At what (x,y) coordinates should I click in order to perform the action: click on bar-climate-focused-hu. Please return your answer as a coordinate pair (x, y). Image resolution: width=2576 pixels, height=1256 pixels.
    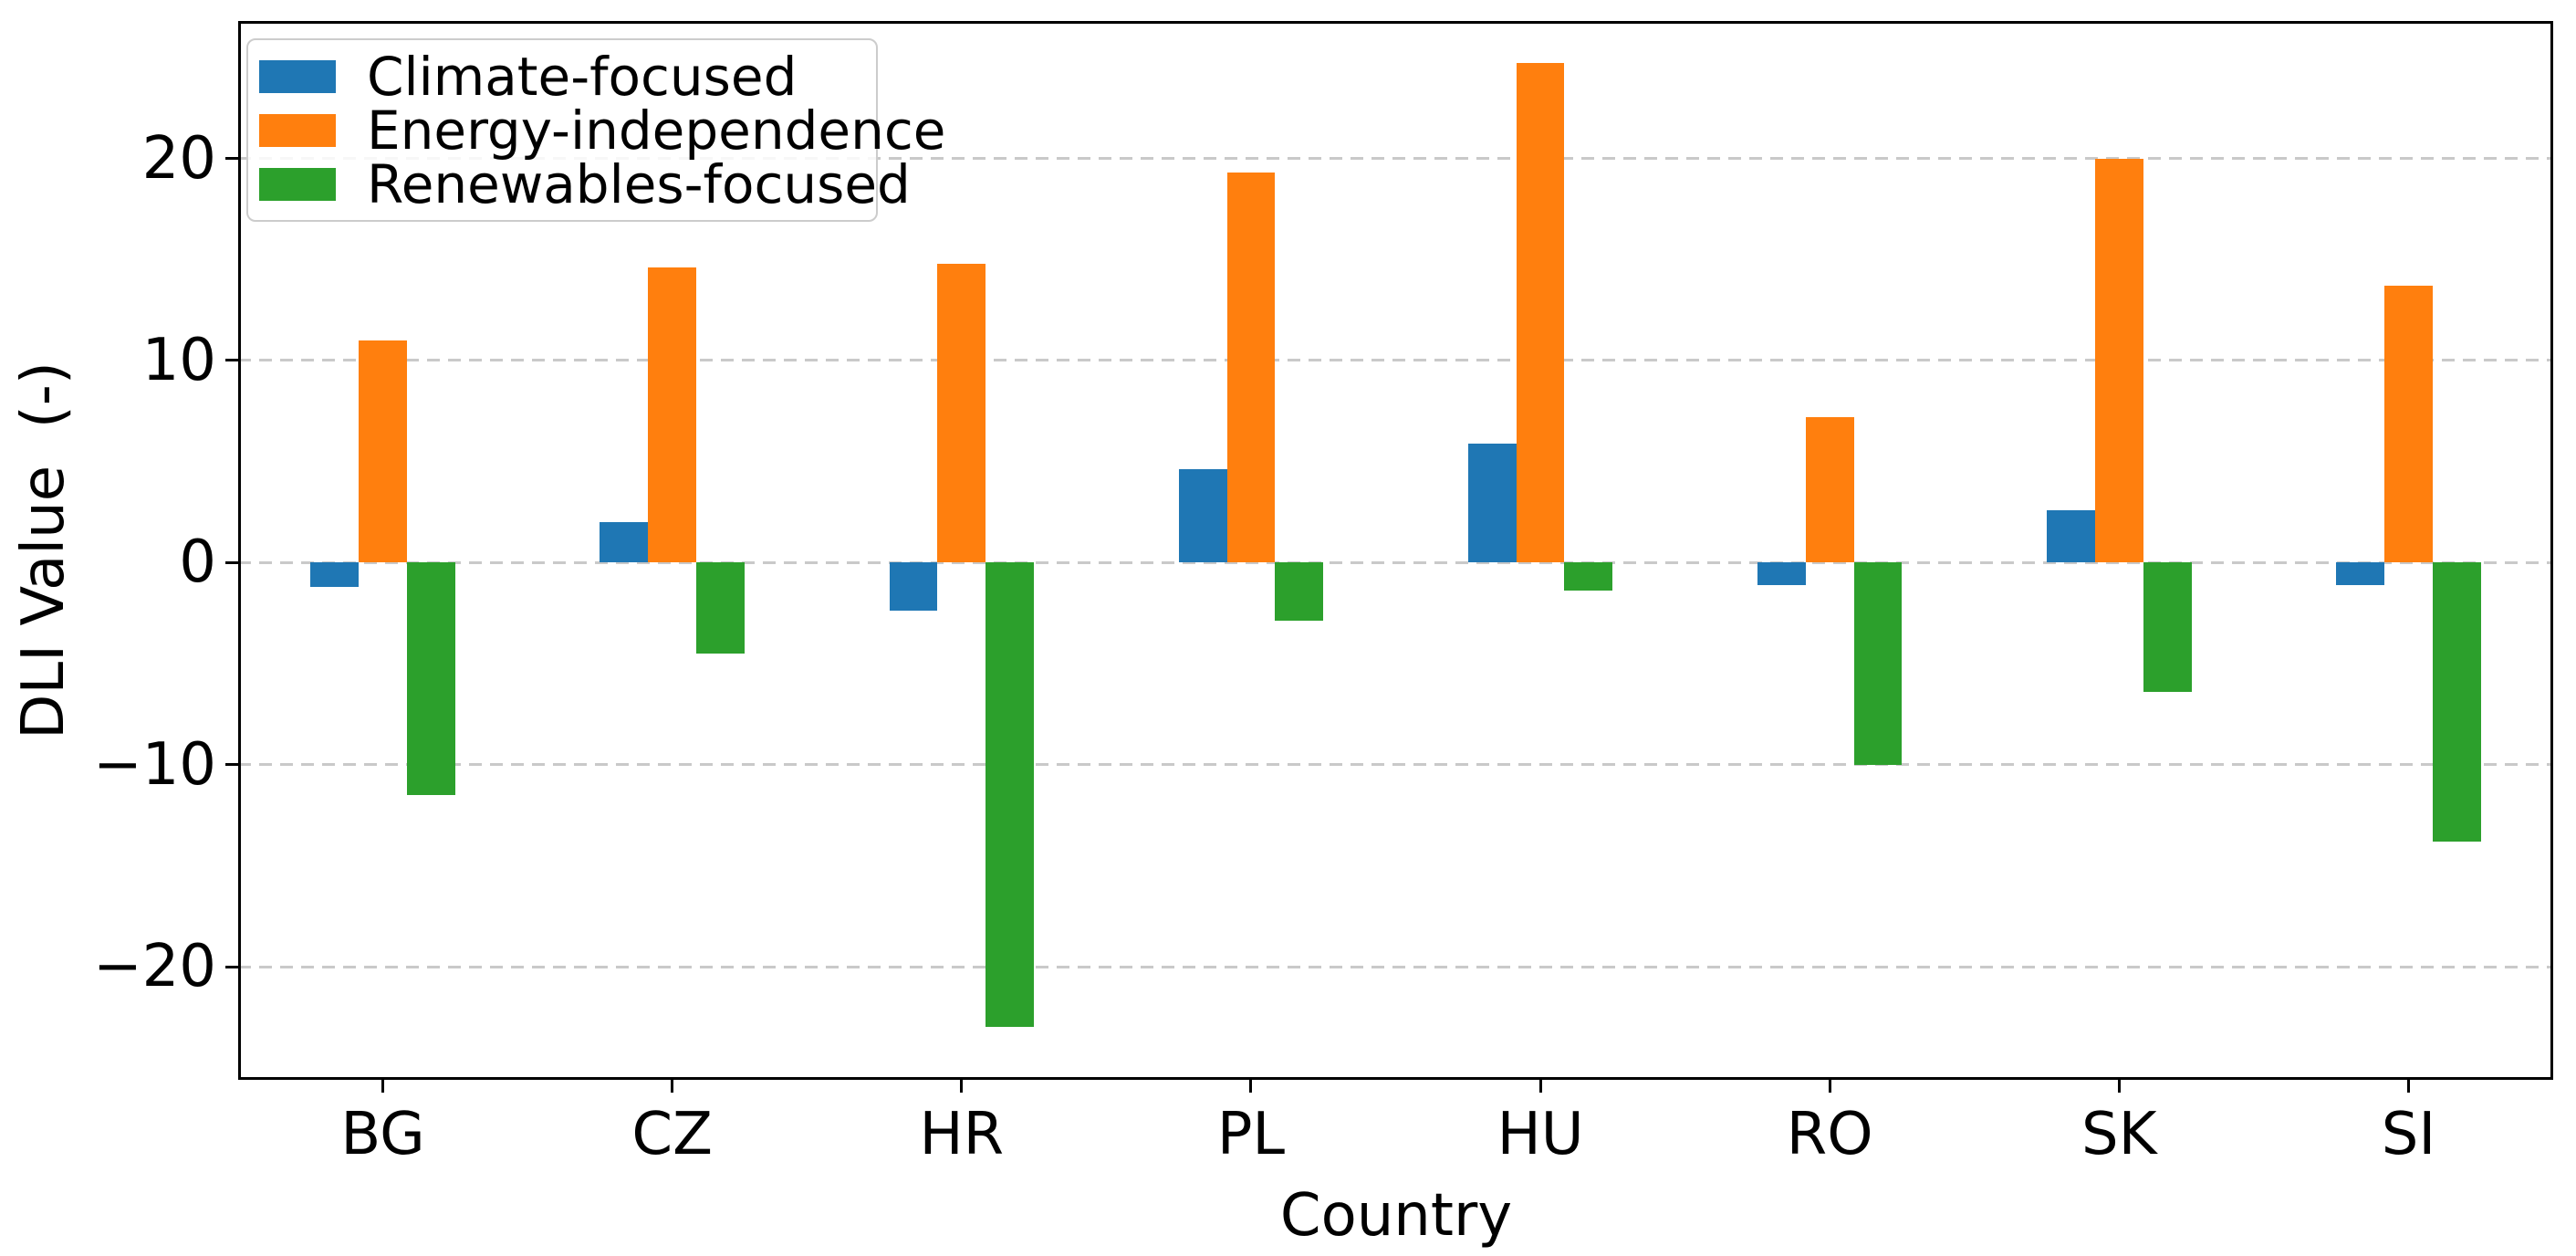
    Looking at the image, I should click on (1492, 503).